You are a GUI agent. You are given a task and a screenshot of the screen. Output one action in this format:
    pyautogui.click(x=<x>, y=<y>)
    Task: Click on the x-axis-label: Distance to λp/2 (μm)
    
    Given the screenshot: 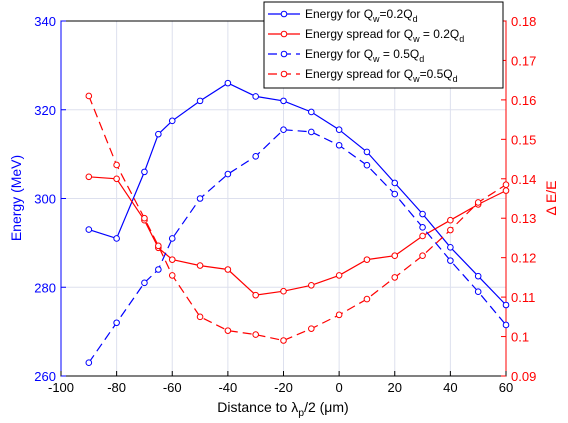 What is the action you would take?
    pyautogui.click(x=282, y=409)
    